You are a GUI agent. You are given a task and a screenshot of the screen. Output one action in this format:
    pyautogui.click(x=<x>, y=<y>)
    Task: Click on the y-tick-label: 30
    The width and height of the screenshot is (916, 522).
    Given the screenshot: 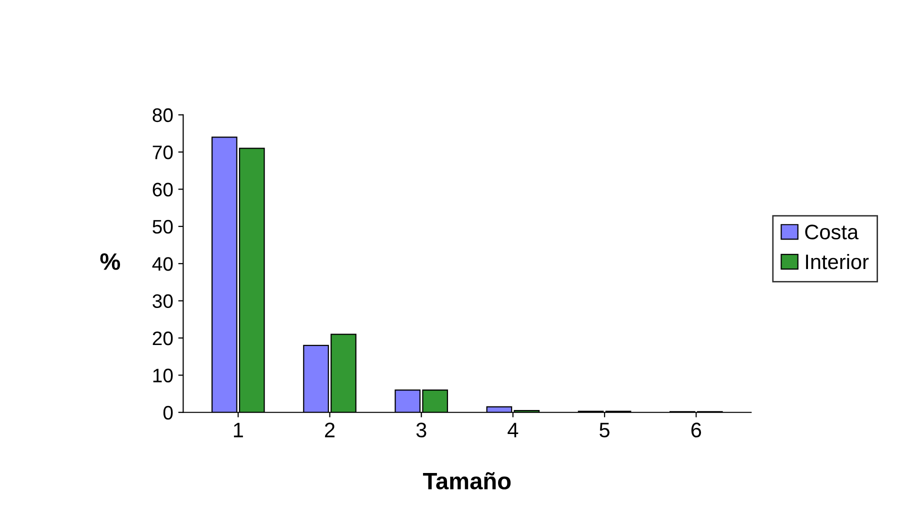 What is the action you would take?
    pyautogui.click(x=162, y=301)
    